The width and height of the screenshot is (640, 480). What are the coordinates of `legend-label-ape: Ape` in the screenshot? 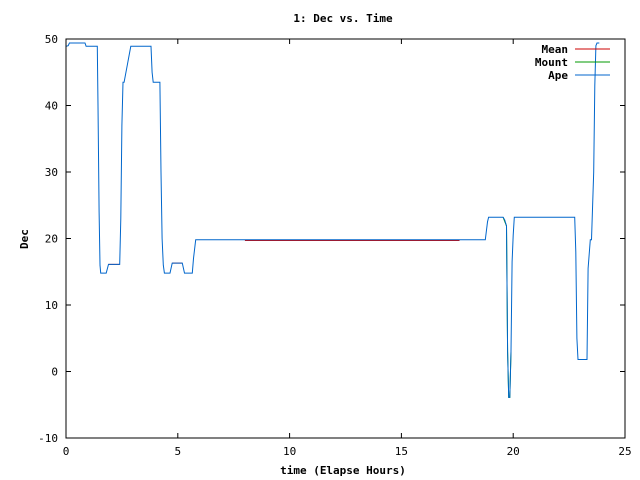 It's located at (558, 75).